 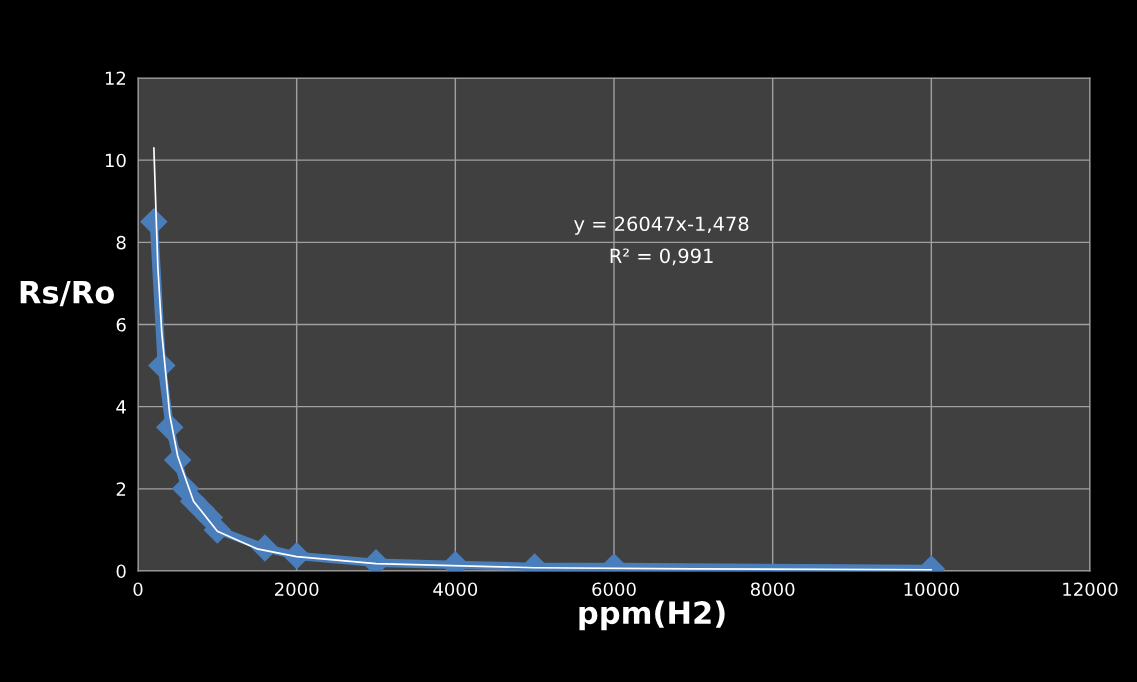 What do you see at coordinates (297, 589) in the screenshot?
I see `x-tick-label: 2000` at bounding box center [297, 589].